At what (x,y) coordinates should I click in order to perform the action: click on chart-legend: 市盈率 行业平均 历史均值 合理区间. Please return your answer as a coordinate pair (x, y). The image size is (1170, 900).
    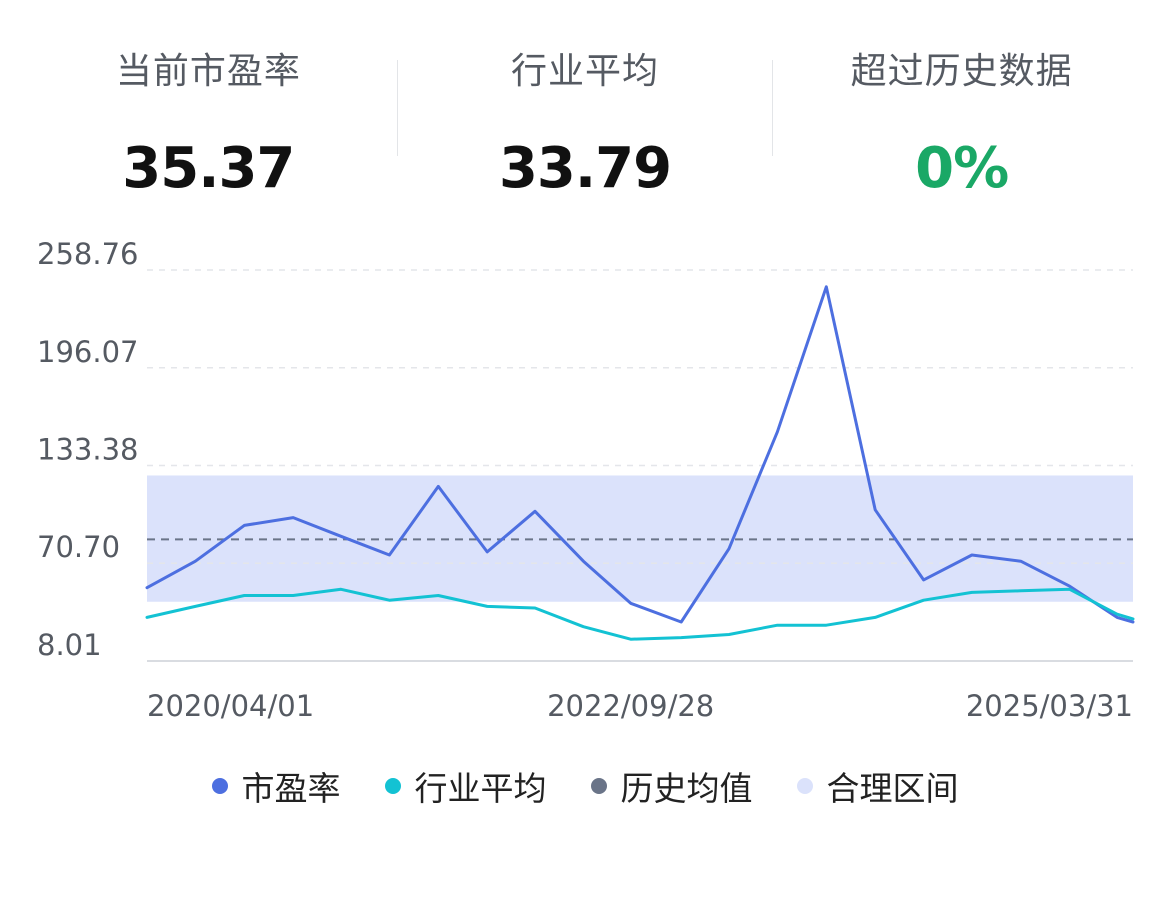
    Looking at the image, I should click on (585, 786).